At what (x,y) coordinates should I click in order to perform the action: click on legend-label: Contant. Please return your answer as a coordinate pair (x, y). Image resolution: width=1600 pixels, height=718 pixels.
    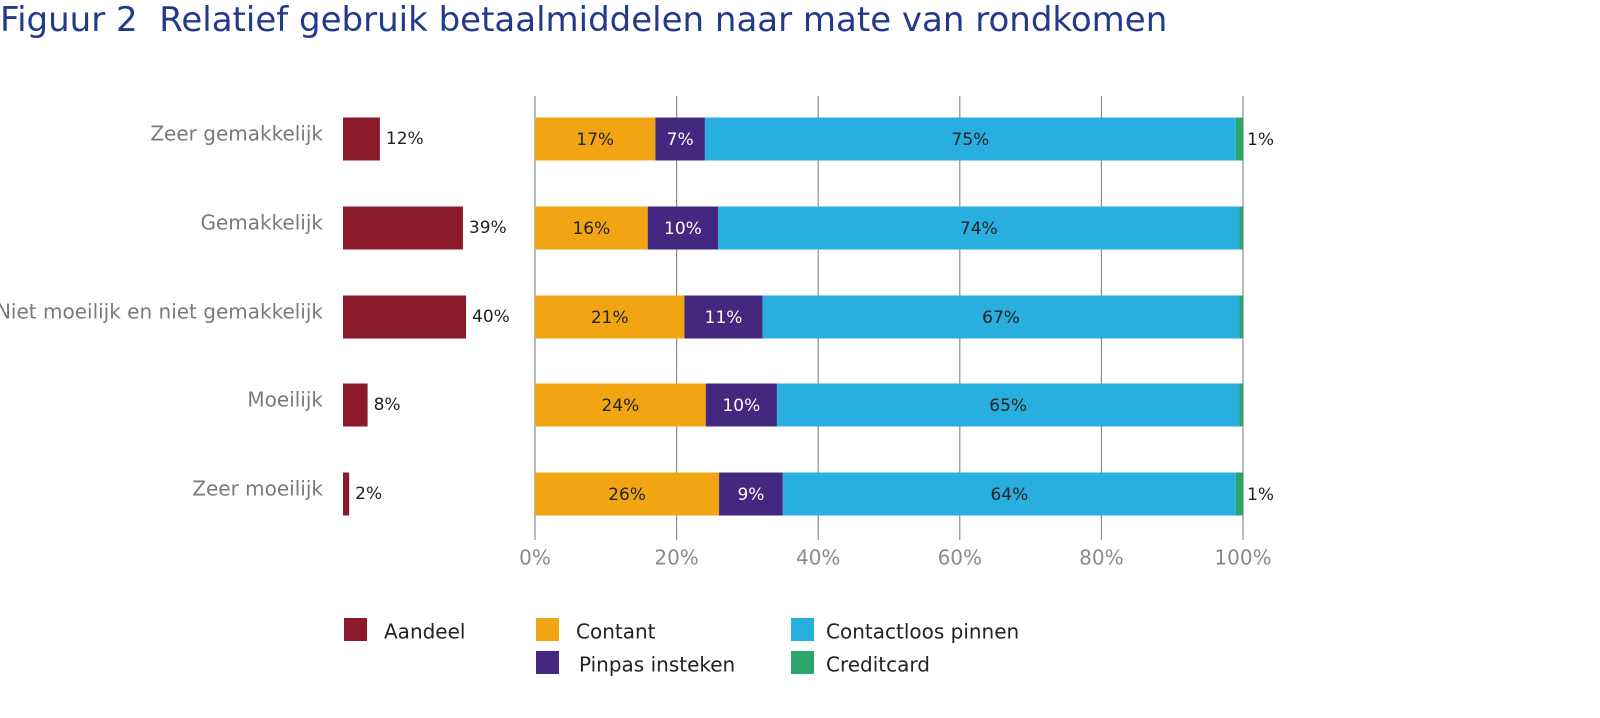
    Looking at the image, I should click on (616, 632).